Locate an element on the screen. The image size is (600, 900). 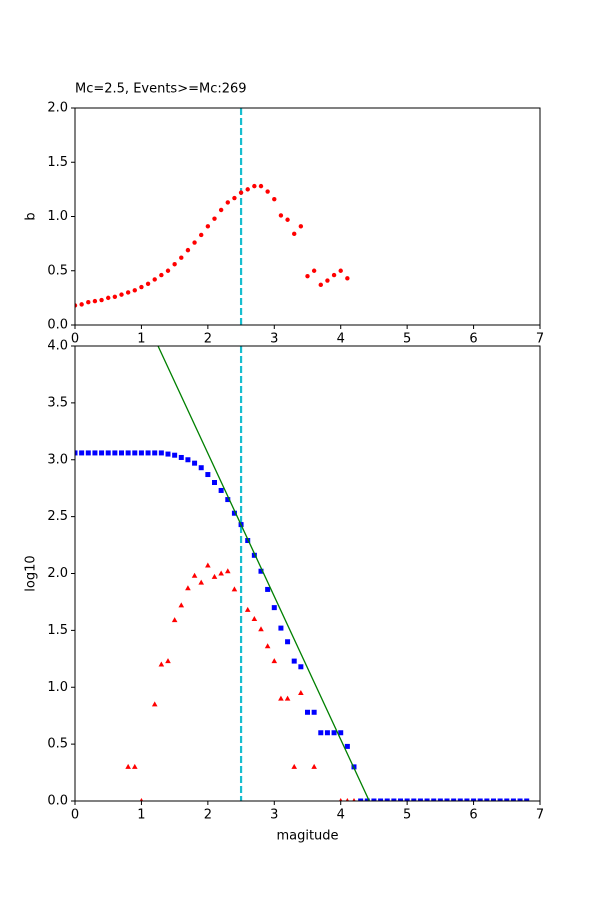
x-tick-label: 3 is located at coordinates (274, 815).